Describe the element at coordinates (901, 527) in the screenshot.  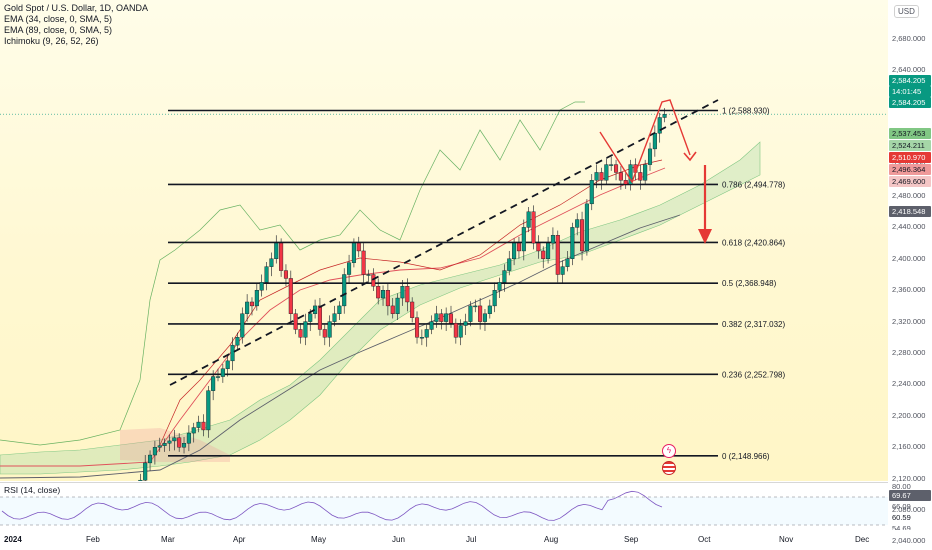
I see `rsi-axis-54: 54.69` at that location.